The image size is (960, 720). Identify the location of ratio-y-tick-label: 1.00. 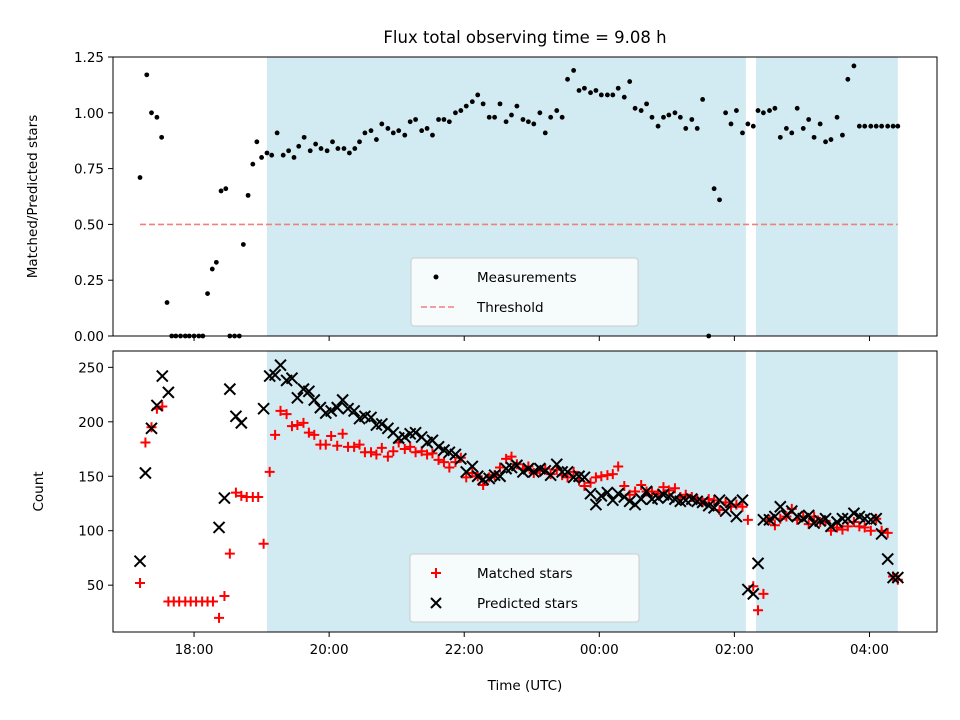
(89, 114).